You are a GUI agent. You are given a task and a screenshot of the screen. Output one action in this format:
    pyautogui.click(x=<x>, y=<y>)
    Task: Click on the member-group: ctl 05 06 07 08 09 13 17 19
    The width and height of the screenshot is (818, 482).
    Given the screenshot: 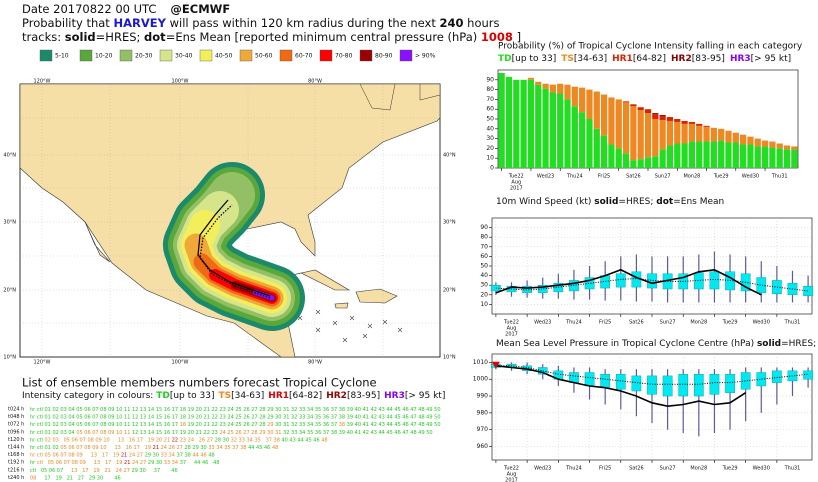 What is the action you would take?
    pyautogui.click(x=80, y=463)
    